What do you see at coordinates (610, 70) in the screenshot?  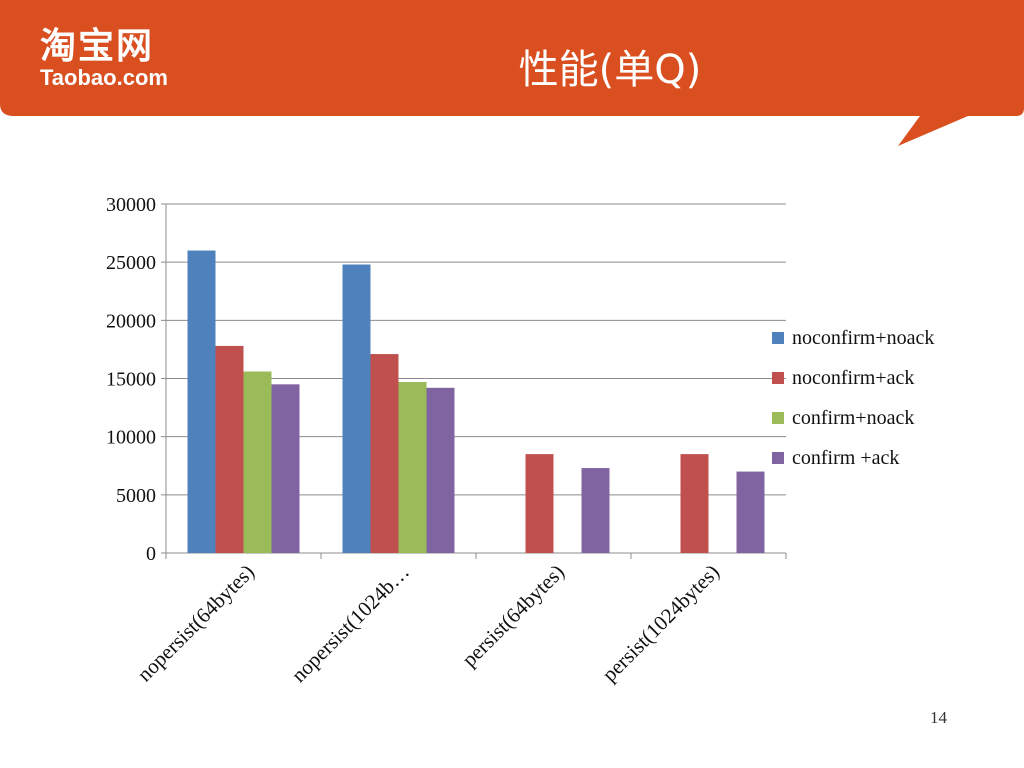 I see `slide-title: 性能(单Q)` at bounding box center [610, 70].